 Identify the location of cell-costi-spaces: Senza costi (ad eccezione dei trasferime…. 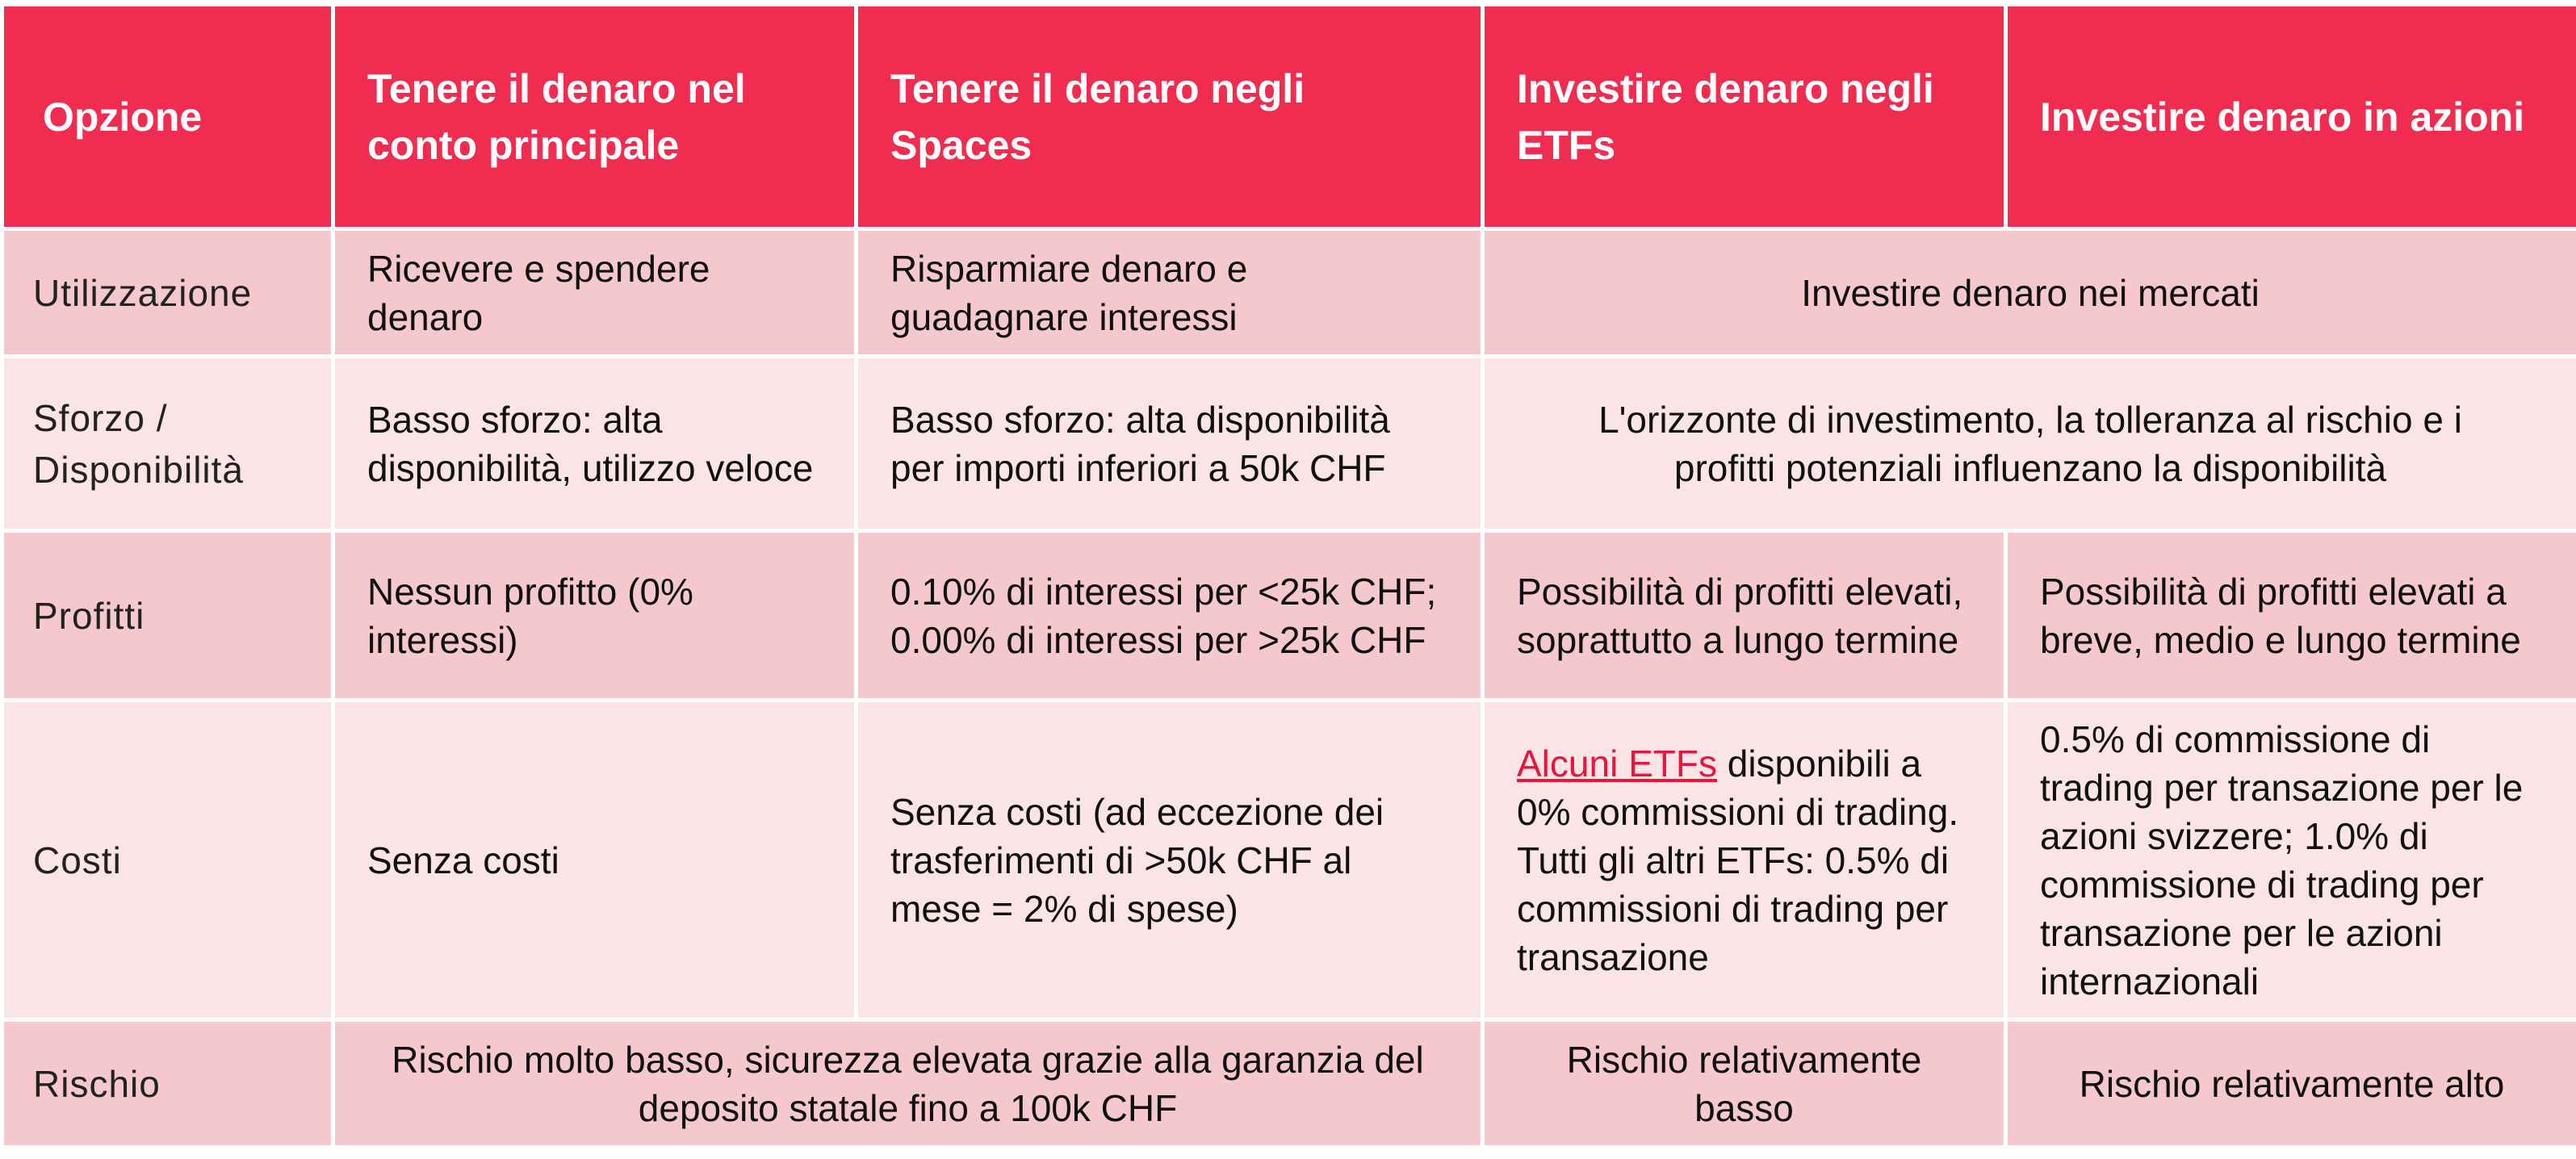
(1169, 860).